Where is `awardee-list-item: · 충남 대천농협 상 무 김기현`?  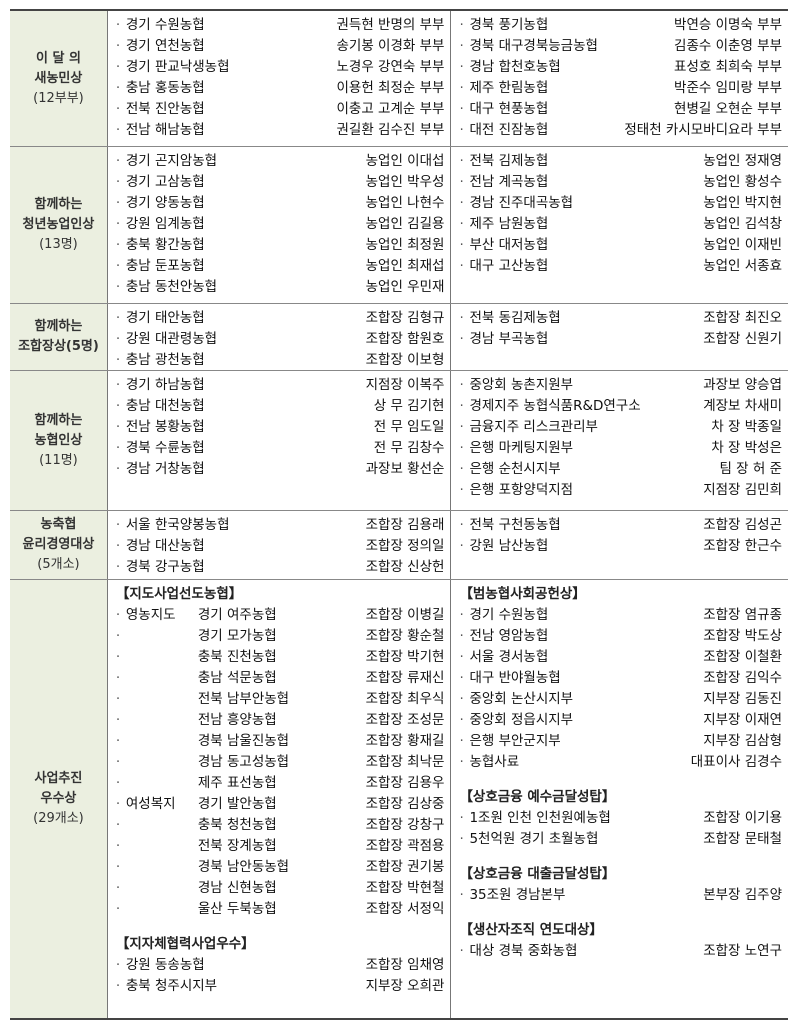 awardee-list-item: · 충남 대천농협 상 무 김기현 is located at coordinates (280, 406).